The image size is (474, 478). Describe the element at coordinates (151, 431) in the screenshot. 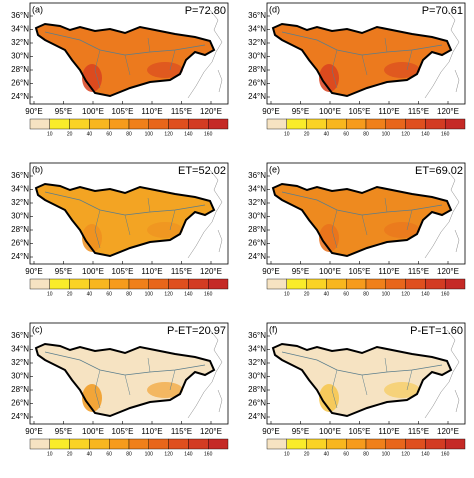

I see `lon-label: 110°E` at that location.